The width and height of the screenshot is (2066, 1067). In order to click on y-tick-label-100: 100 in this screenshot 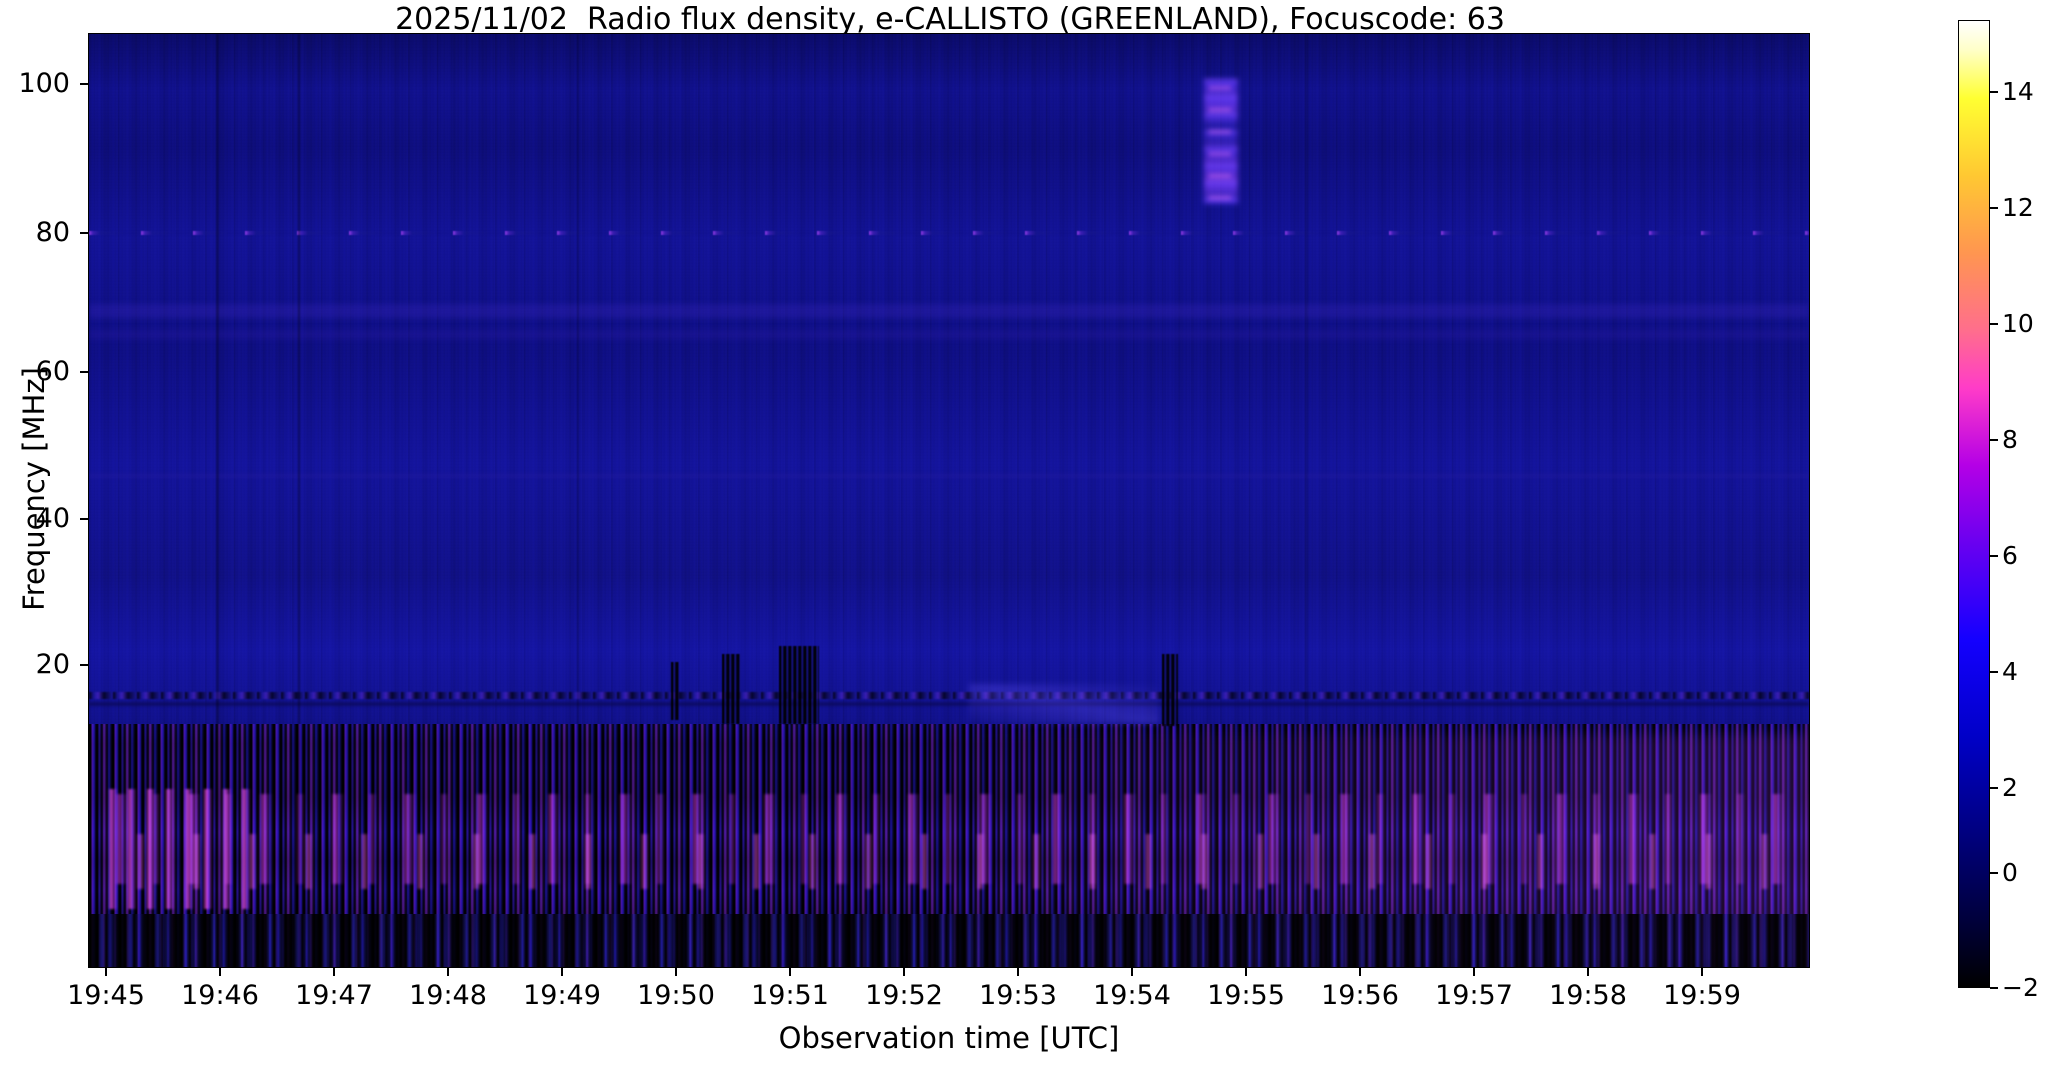, I will do `click(44, 83)`.